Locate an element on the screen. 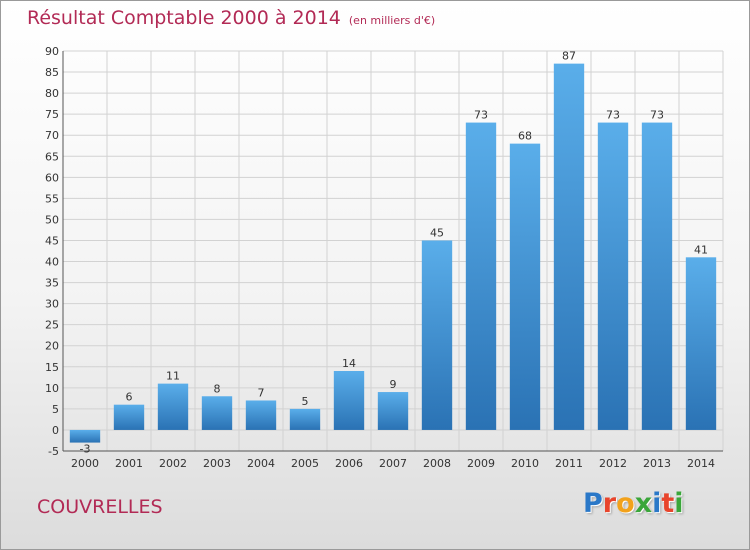  y-tick-label: 45 is located at coordinates (52, 240).